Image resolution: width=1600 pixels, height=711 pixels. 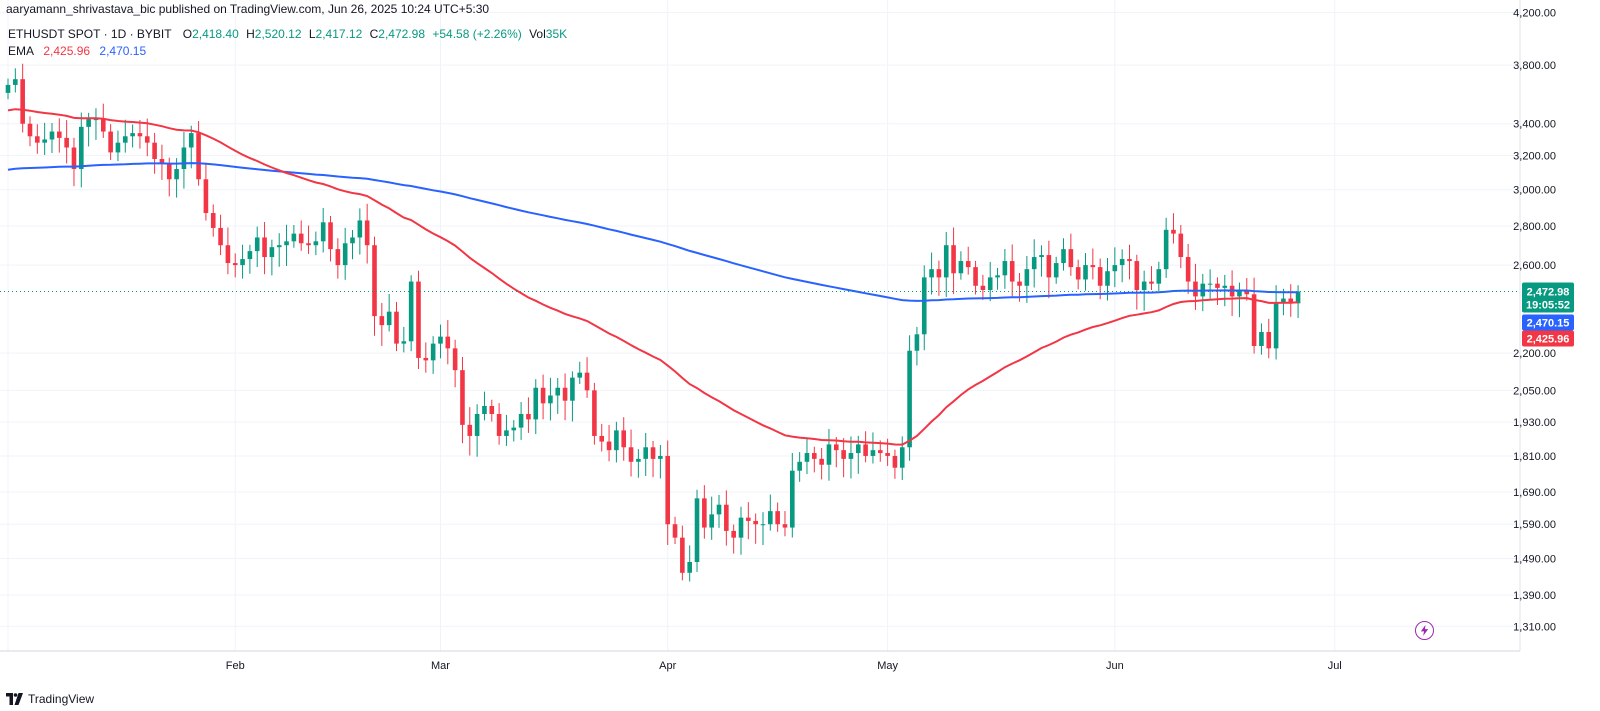 What do you see at coordinates (1534, 627) in the screenshot?
I see `y-tick-label: 1,310.00` at bounding box center [1534, 627].